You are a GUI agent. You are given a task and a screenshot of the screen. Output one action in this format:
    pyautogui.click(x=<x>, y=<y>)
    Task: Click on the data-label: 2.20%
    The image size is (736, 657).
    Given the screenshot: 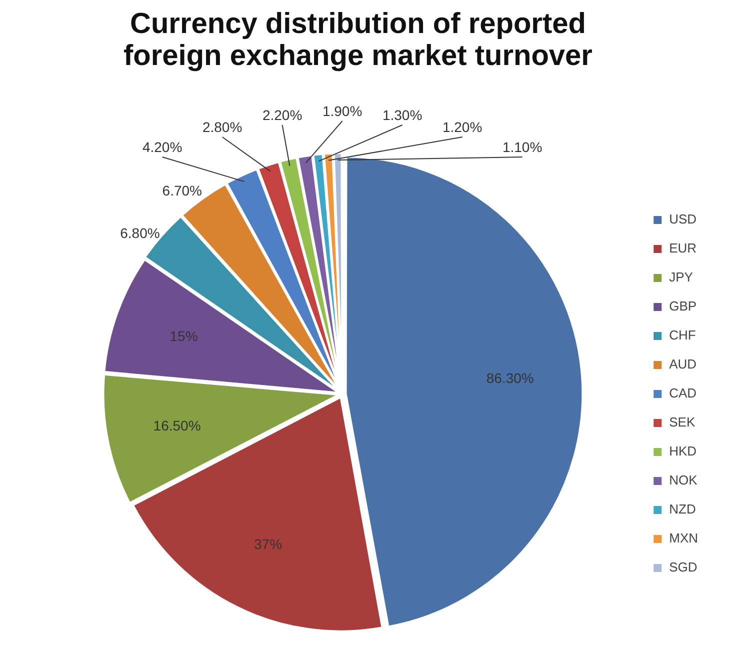 What is the action you would take?
    pyautogui.click(x=282, y=114)
    